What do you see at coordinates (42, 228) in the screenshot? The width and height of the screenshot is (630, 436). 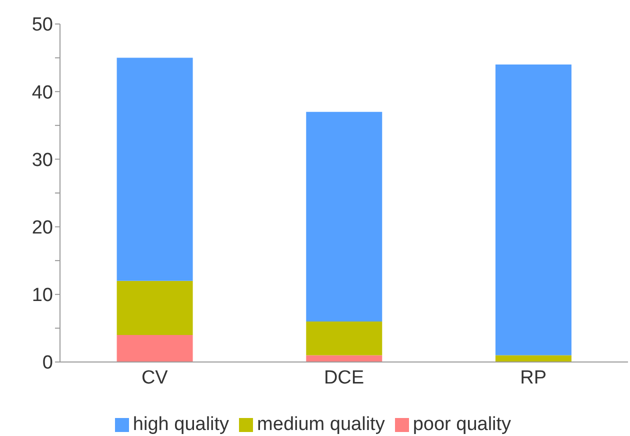 I see `y-tick-label: 20` at bounding box center [42, 228].